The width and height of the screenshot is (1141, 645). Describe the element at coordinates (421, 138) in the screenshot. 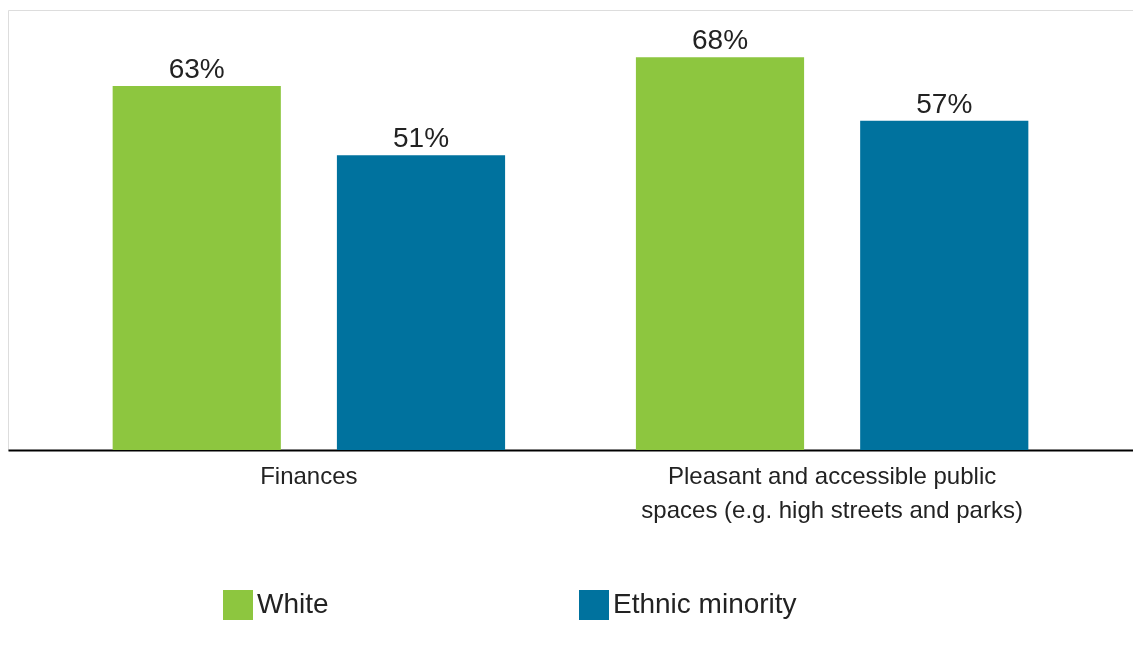

I see `data-label: 51%` at that location.